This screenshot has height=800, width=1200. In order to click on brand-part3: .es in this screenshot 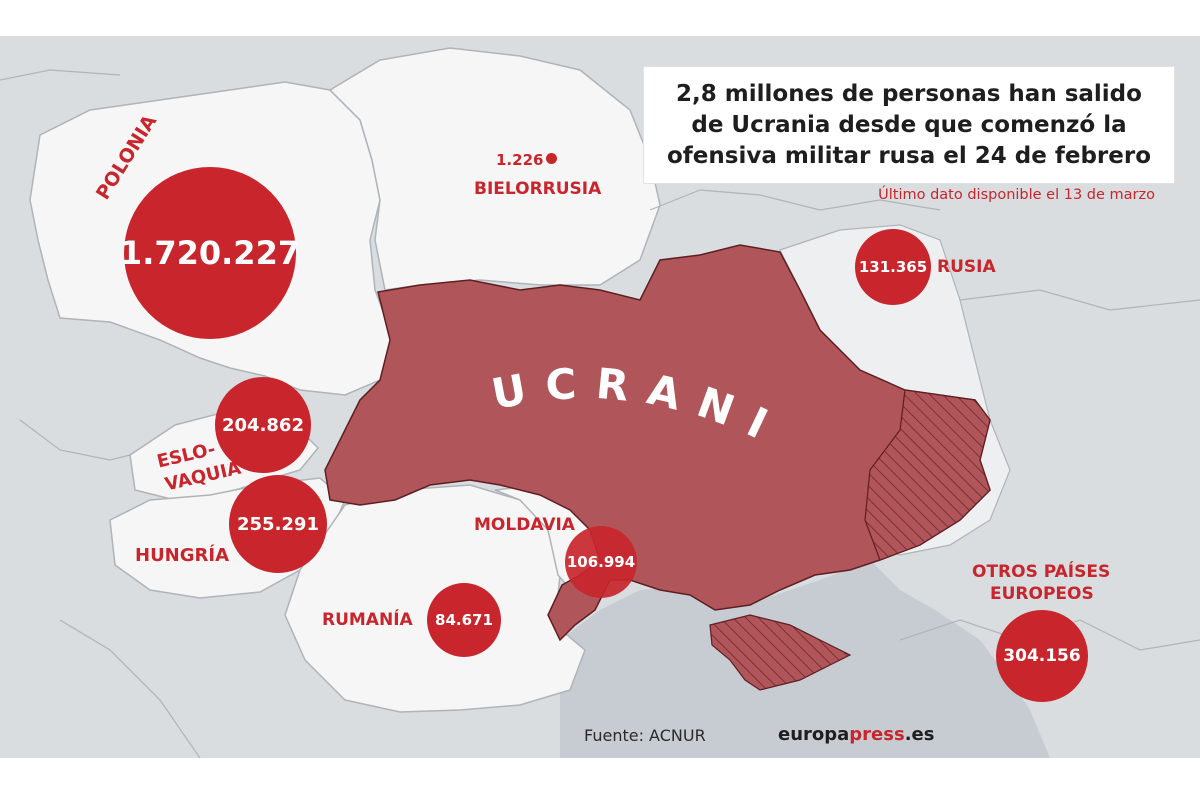, I will do `click(919, 734)`.